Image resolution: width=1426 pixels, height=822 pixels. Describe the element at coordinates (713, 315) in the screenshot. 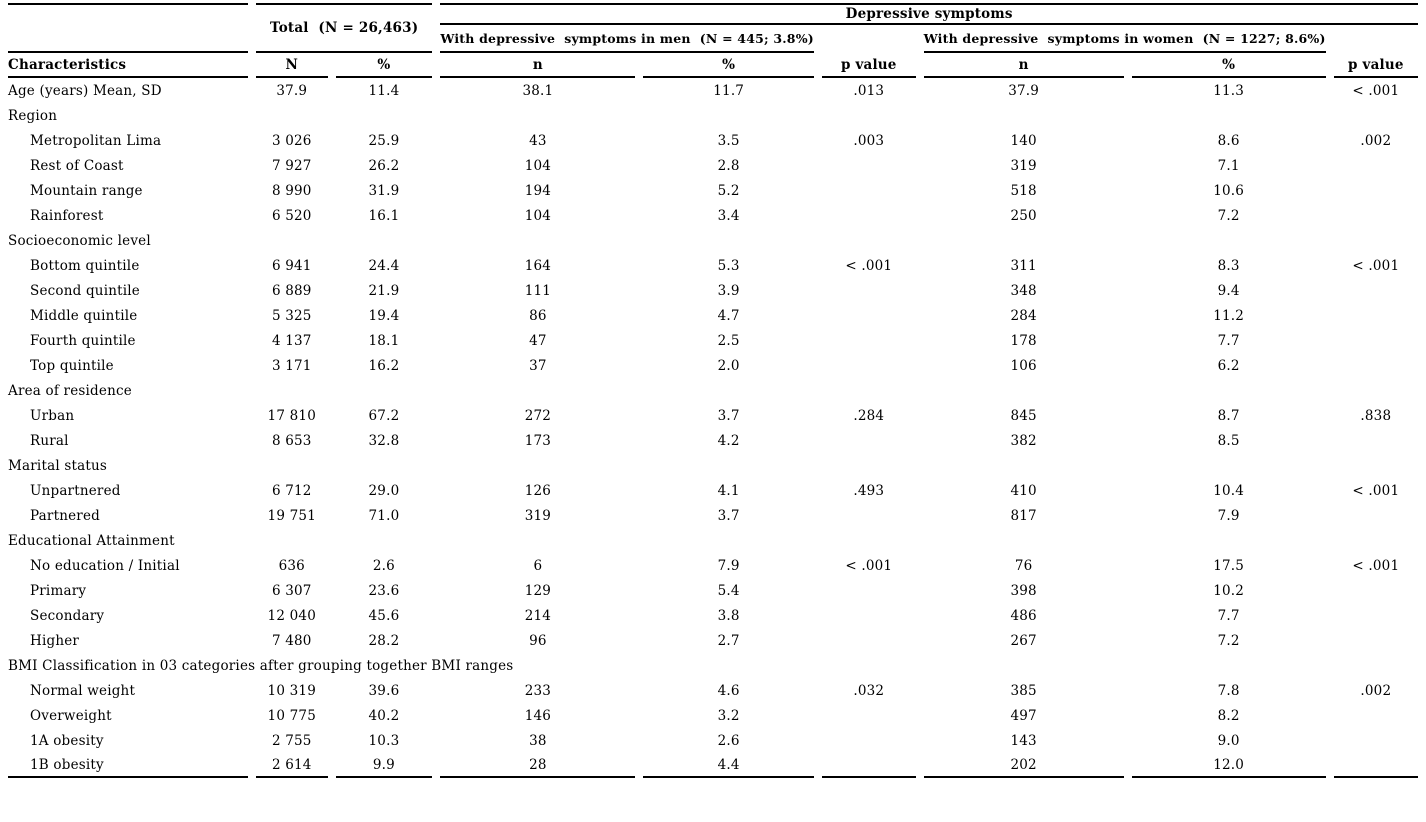

I see `table-row: Middle quintile 5 325 19.4 86 4.7 284 11.2` at that location.